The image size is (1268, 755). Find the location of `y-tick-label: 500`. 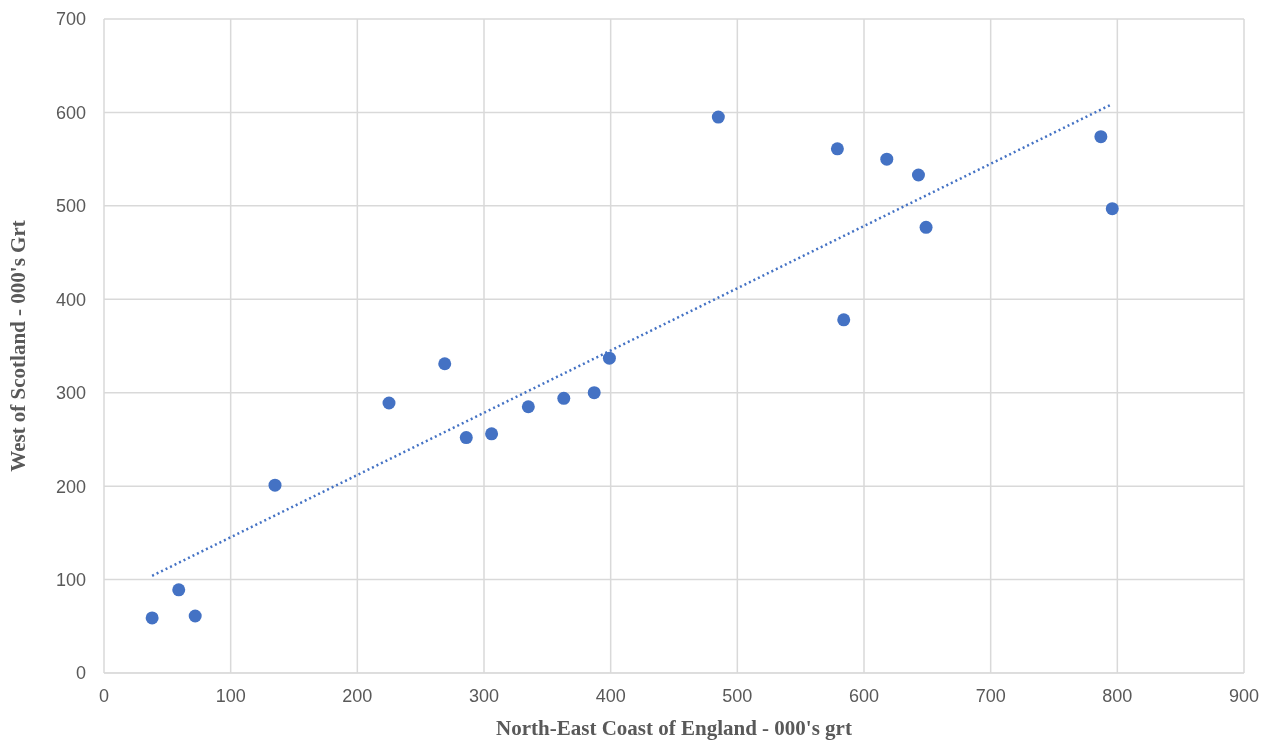

y-tick-label: 500 is located at coordinates (70, 206).